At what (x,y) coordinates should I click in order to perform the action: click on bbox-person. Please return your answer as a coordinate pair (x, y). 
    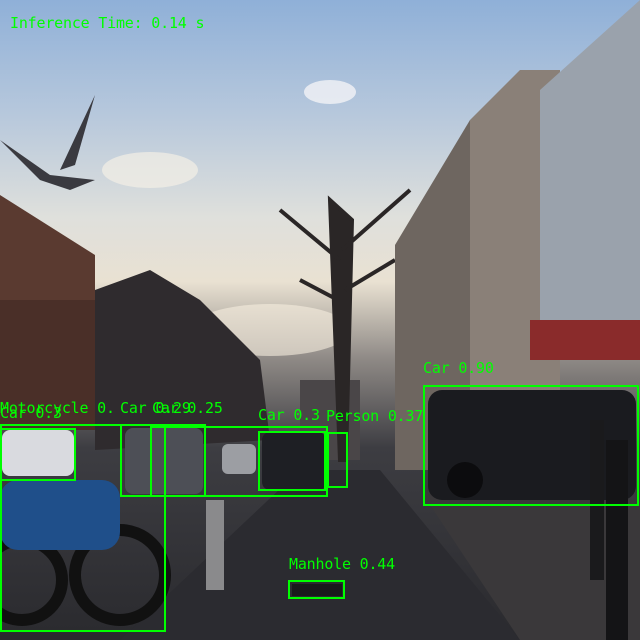
    Looking at the image, I should click on (337, 460).